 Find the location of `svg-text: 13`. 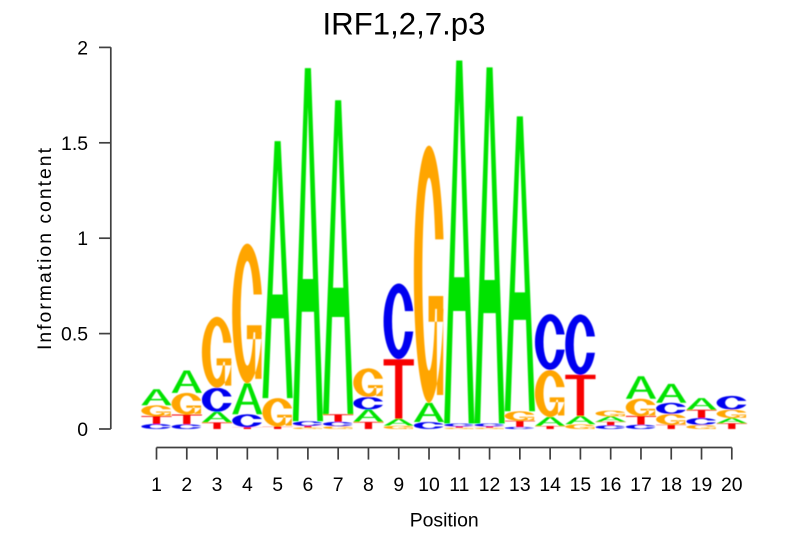

svg-text: 13 is located at coordinates (520, 485).